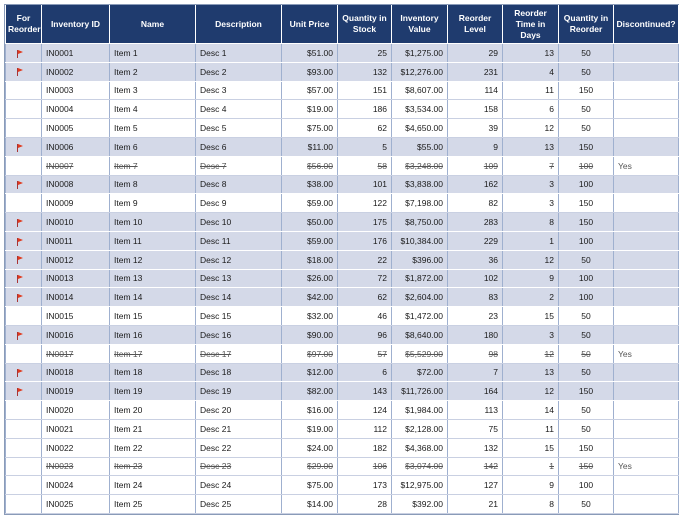  I want to click on reorder-time-cell: 6, so click(530, 109).